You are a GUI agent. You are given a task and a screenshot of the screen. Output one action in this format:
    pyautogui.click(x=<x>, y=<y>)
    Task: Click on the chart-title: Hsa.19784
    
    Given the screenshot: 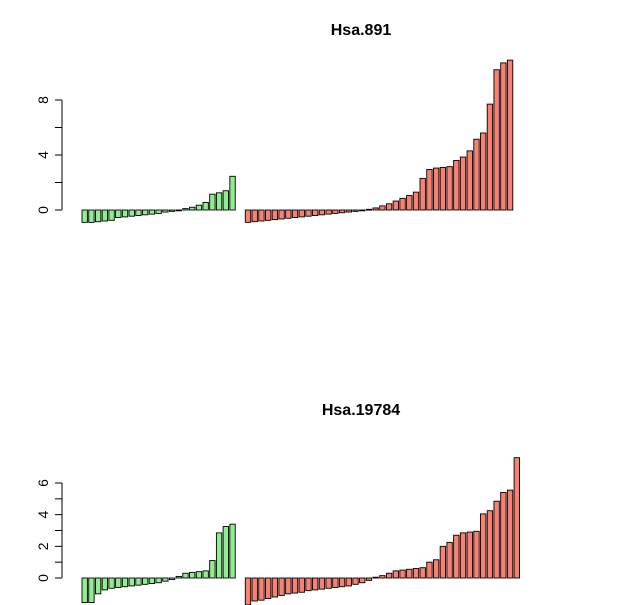 What is the action you would take?
    pyautogui.click(x=361, y=410)
    